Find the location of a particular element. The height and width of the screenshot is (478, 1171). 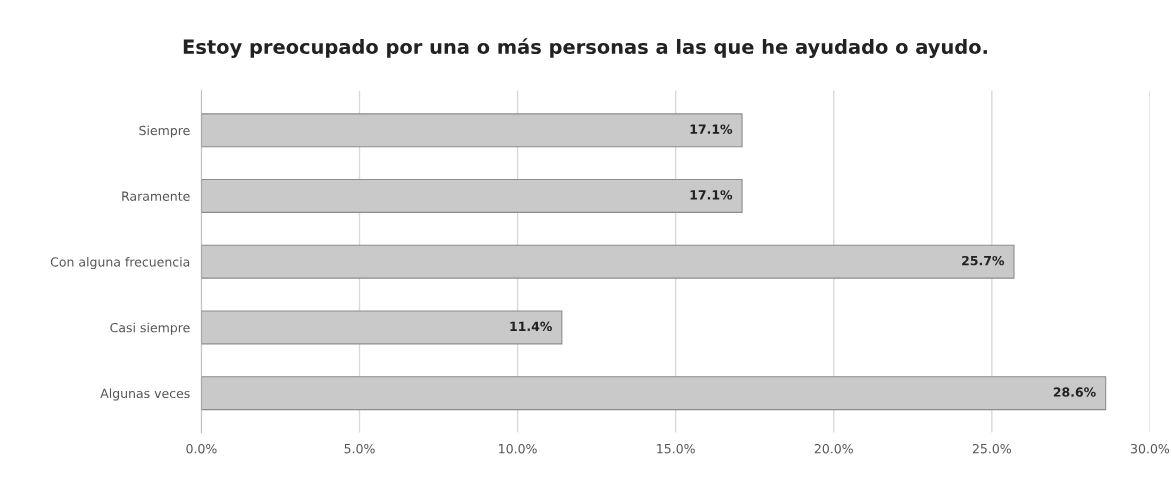

x-tick-label: 30.0% is located at coordinates (1150, 448).